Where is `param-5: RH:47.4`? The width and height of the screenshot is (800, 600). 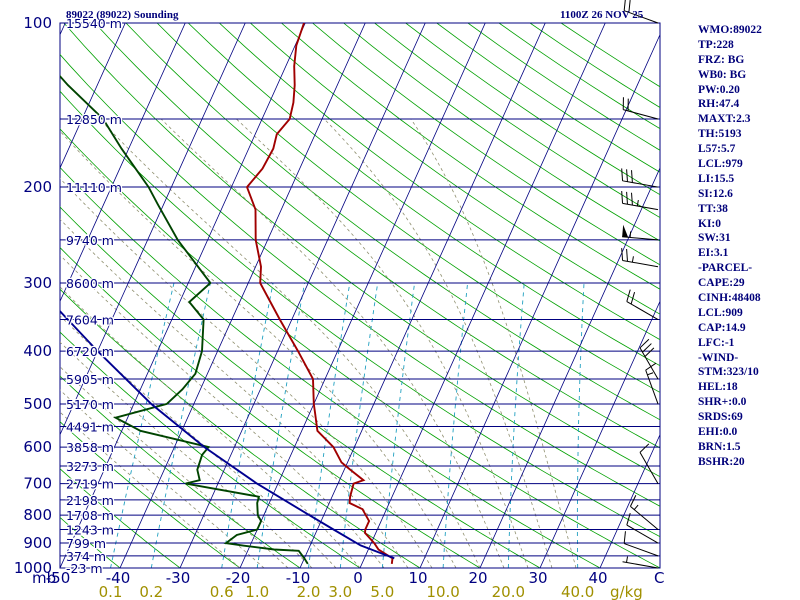
param-5: RH:47.4 is located at coordinates (719, 104).